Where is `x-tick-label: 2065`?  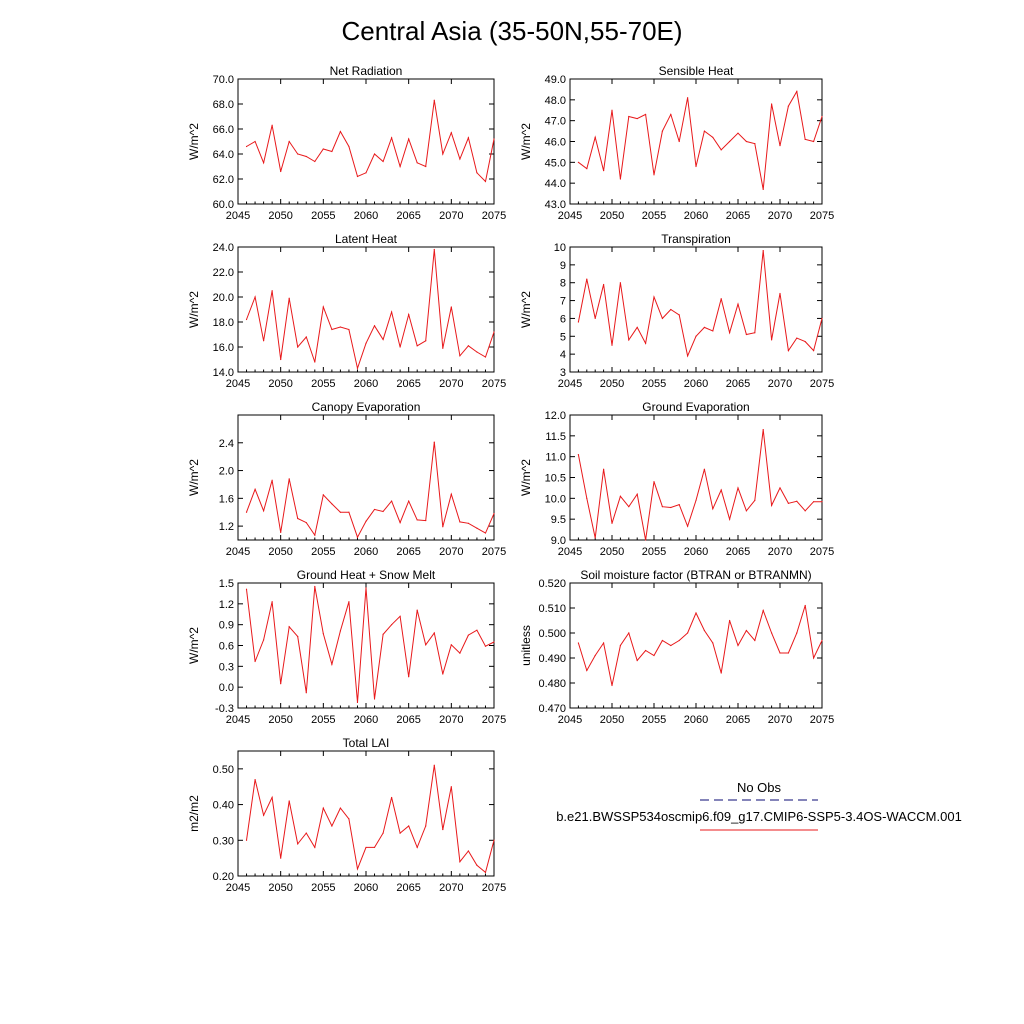 x-tick-label: 2065 is located at coordinates (408, 552).